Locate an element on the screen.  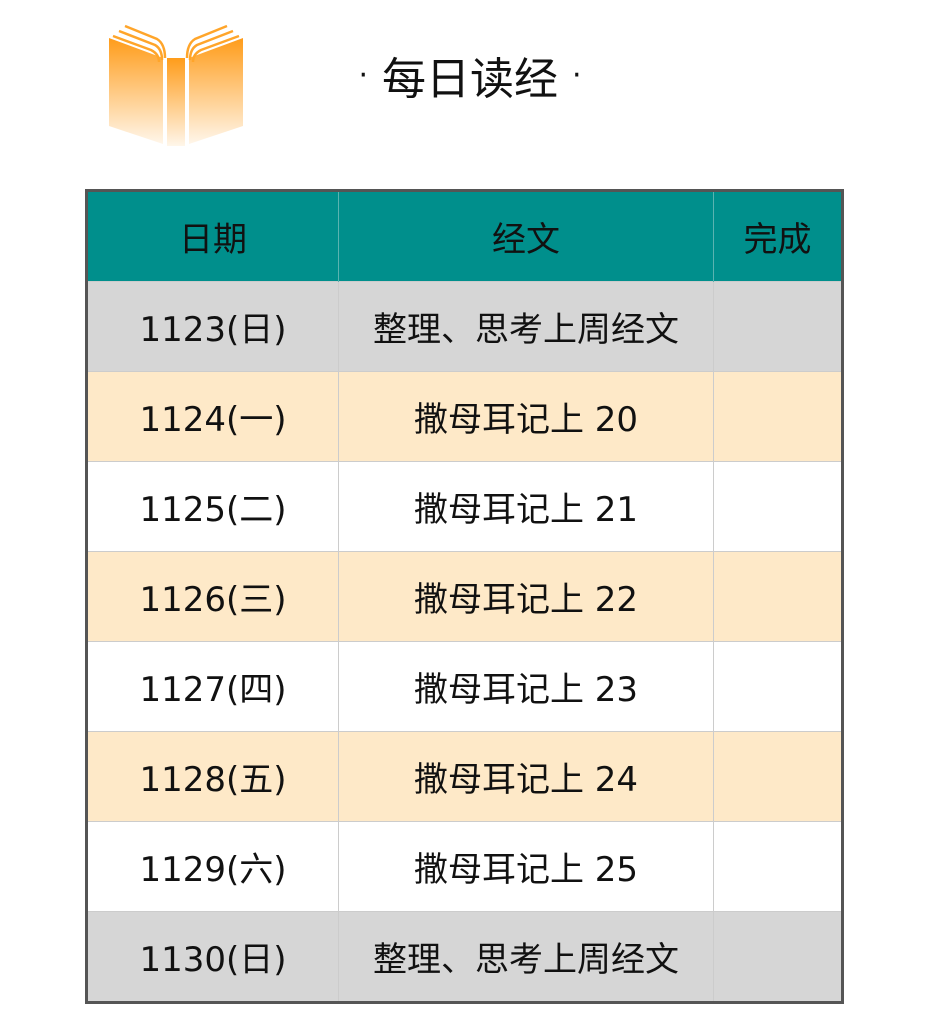
title-text: 每日读经 is located at coordinates (470, 79).